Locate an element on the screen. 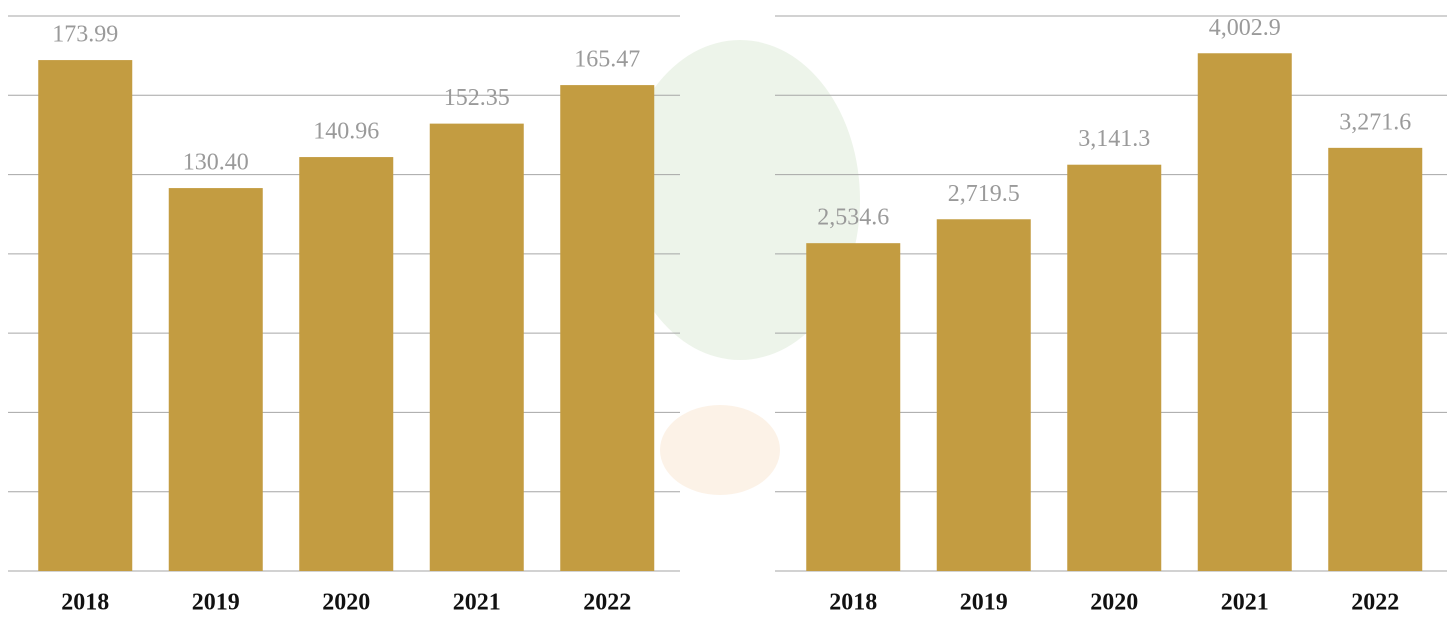 The width and height of the screenshot is (1455, 622). value-label: 130.40 is located at coordinates (216, 163).